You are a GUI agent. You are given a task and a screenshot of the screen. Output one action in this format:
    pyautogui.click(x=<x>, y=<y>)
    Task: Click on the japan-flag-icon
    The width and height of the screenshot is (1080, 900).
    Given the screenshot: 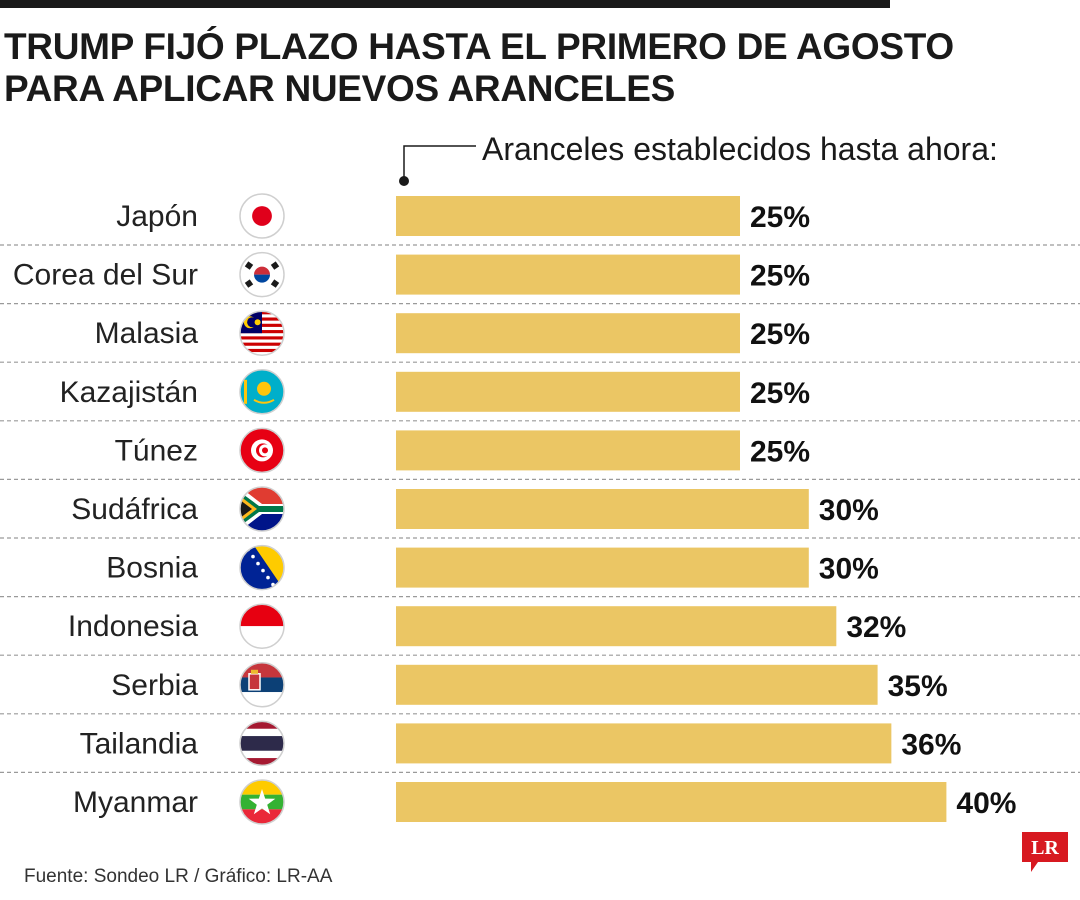 What is the action you would take?
    pyautogui.click(x=262, y=216)
    